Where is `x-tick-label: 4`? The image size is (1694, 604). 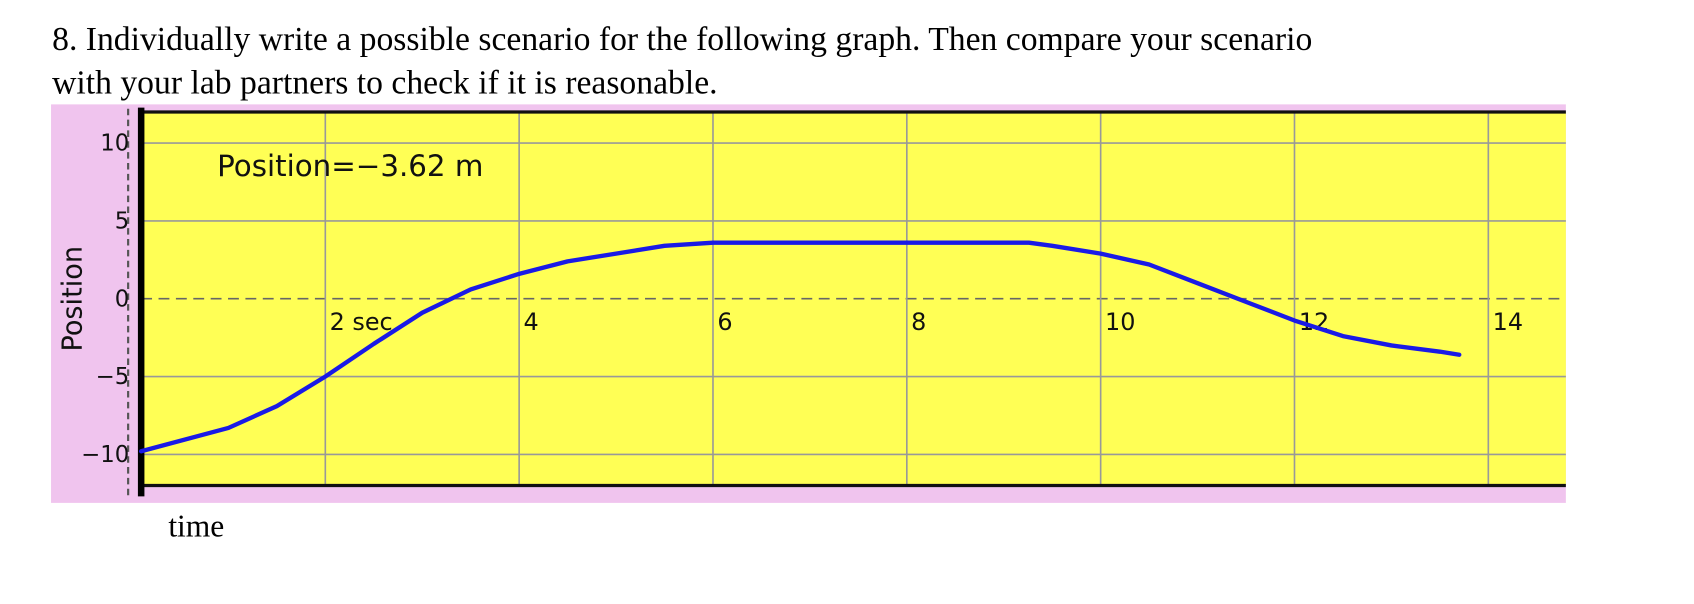 x-tick-label: 4 is located at coordinates (530, 322).